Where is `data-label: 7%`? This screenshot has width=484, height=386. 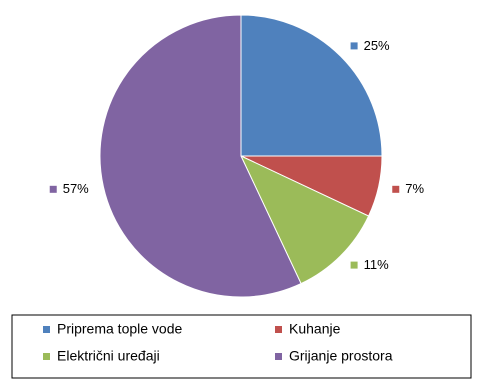 data-label: 7% is located at coordinates (414, 188).